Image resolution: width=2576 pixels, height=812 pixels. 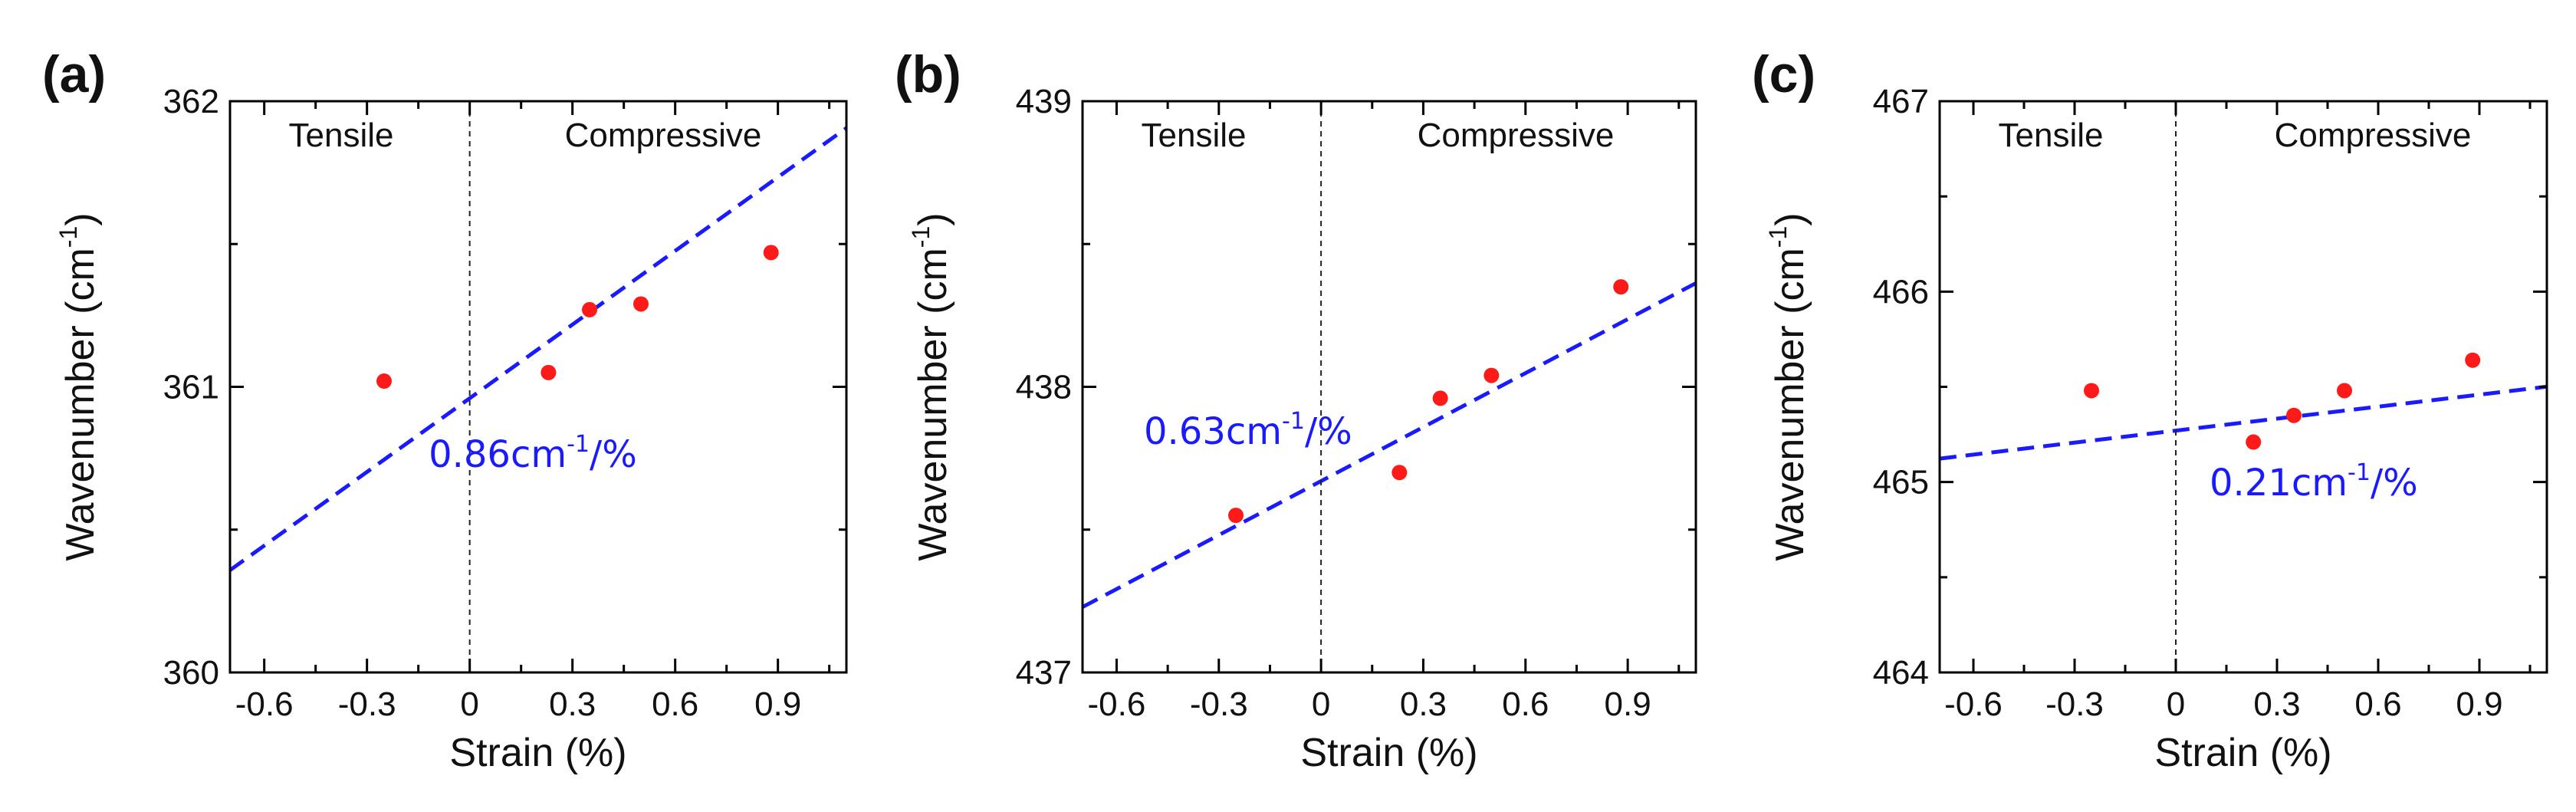 What do you see at coordinates (1901, 483) in the screenshot?
I see `y-tick-label: 465` at bounding box center [1901, 483].